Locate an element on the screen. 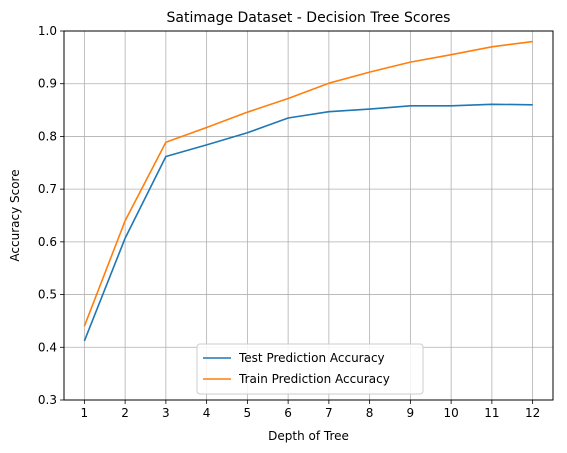 Image resolution: width=567 pixels, height=453 pixels. x-tick-label: 6 is located at coordinates (288, 413).